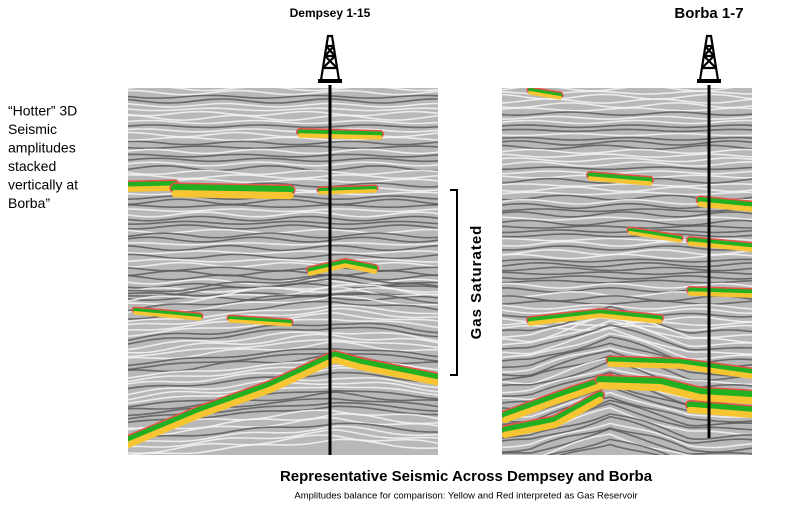 This screenshot has height=508, width=800. Describe the element at coordinates (43, 185) in the screenshot. I see `note-line: vertically at` at that location.